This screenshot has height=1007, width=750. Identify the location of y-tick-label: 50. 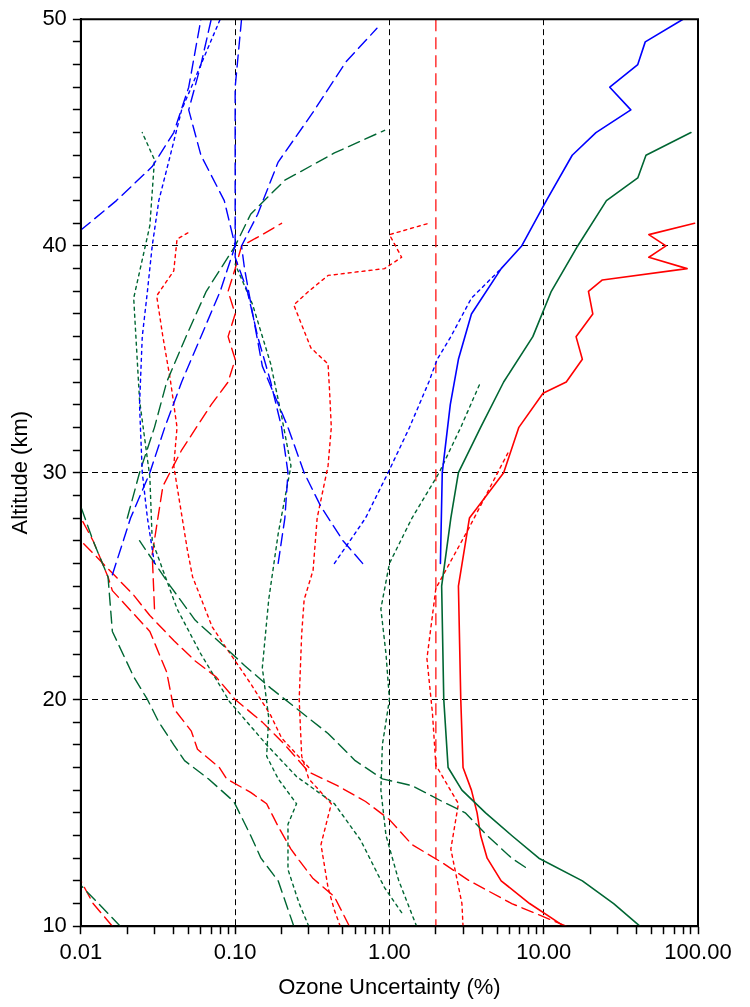
(54, 18).